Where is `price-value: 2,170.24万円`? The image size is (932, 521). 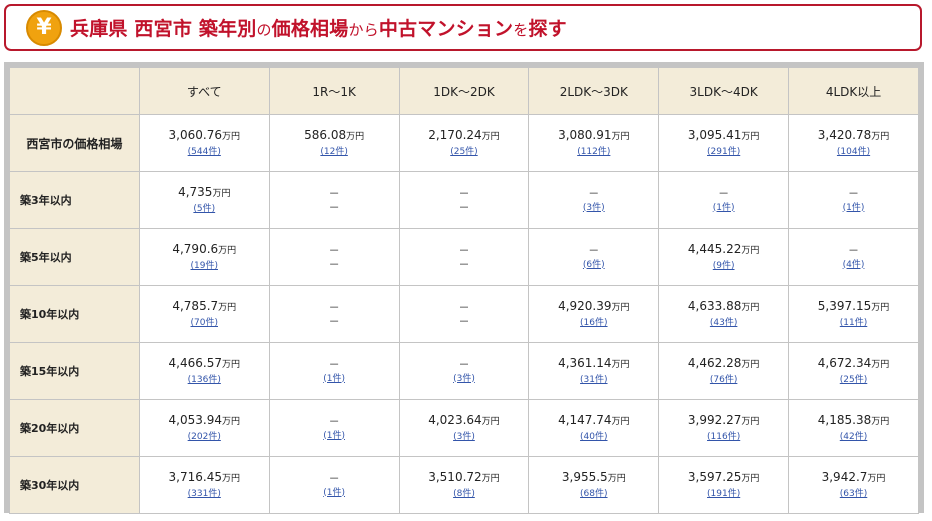
price-value: 2,170.24万円 is located at coordinates (464, 136).